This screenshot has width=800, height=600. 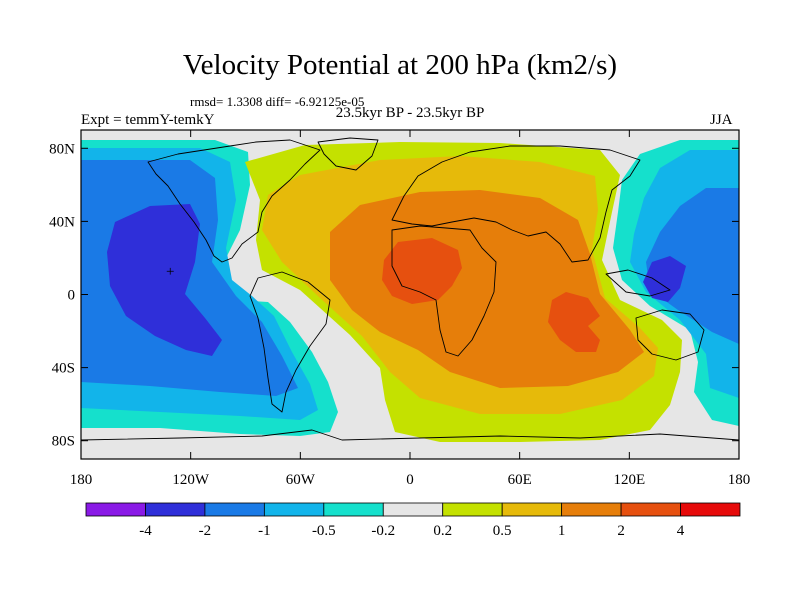 What do you see at coordinates (290, 342) in the screenshot?
I see `coastline-south-america` at bounding box center [290, 342].